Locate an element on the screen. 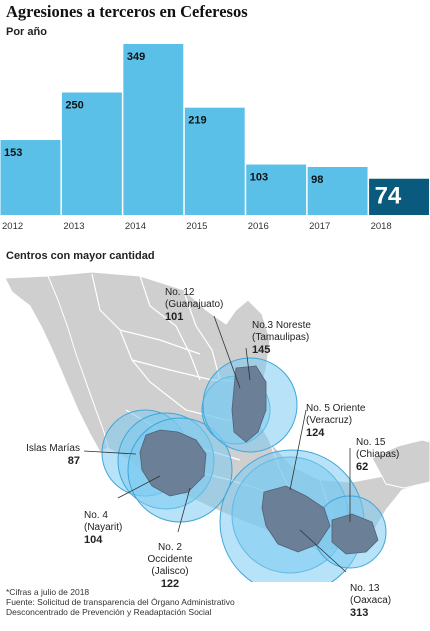 The image size is (430, 631). bar-2013 is located at coordinates (91, 153).